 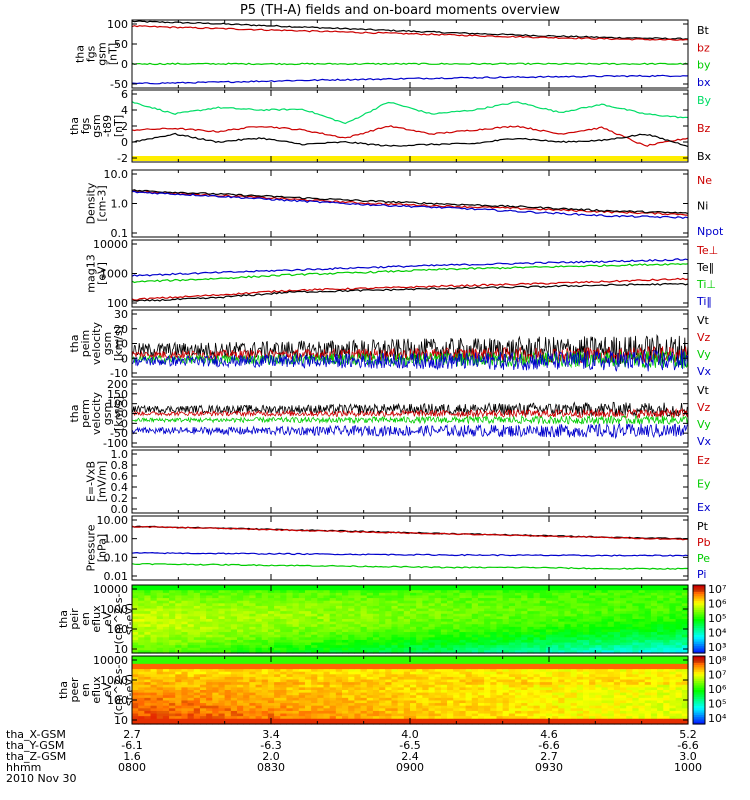 What do you see at coordinates (703, 30) in the screenshot?
I see `legend-Bt: Bt` at bounding box center [703, 30].